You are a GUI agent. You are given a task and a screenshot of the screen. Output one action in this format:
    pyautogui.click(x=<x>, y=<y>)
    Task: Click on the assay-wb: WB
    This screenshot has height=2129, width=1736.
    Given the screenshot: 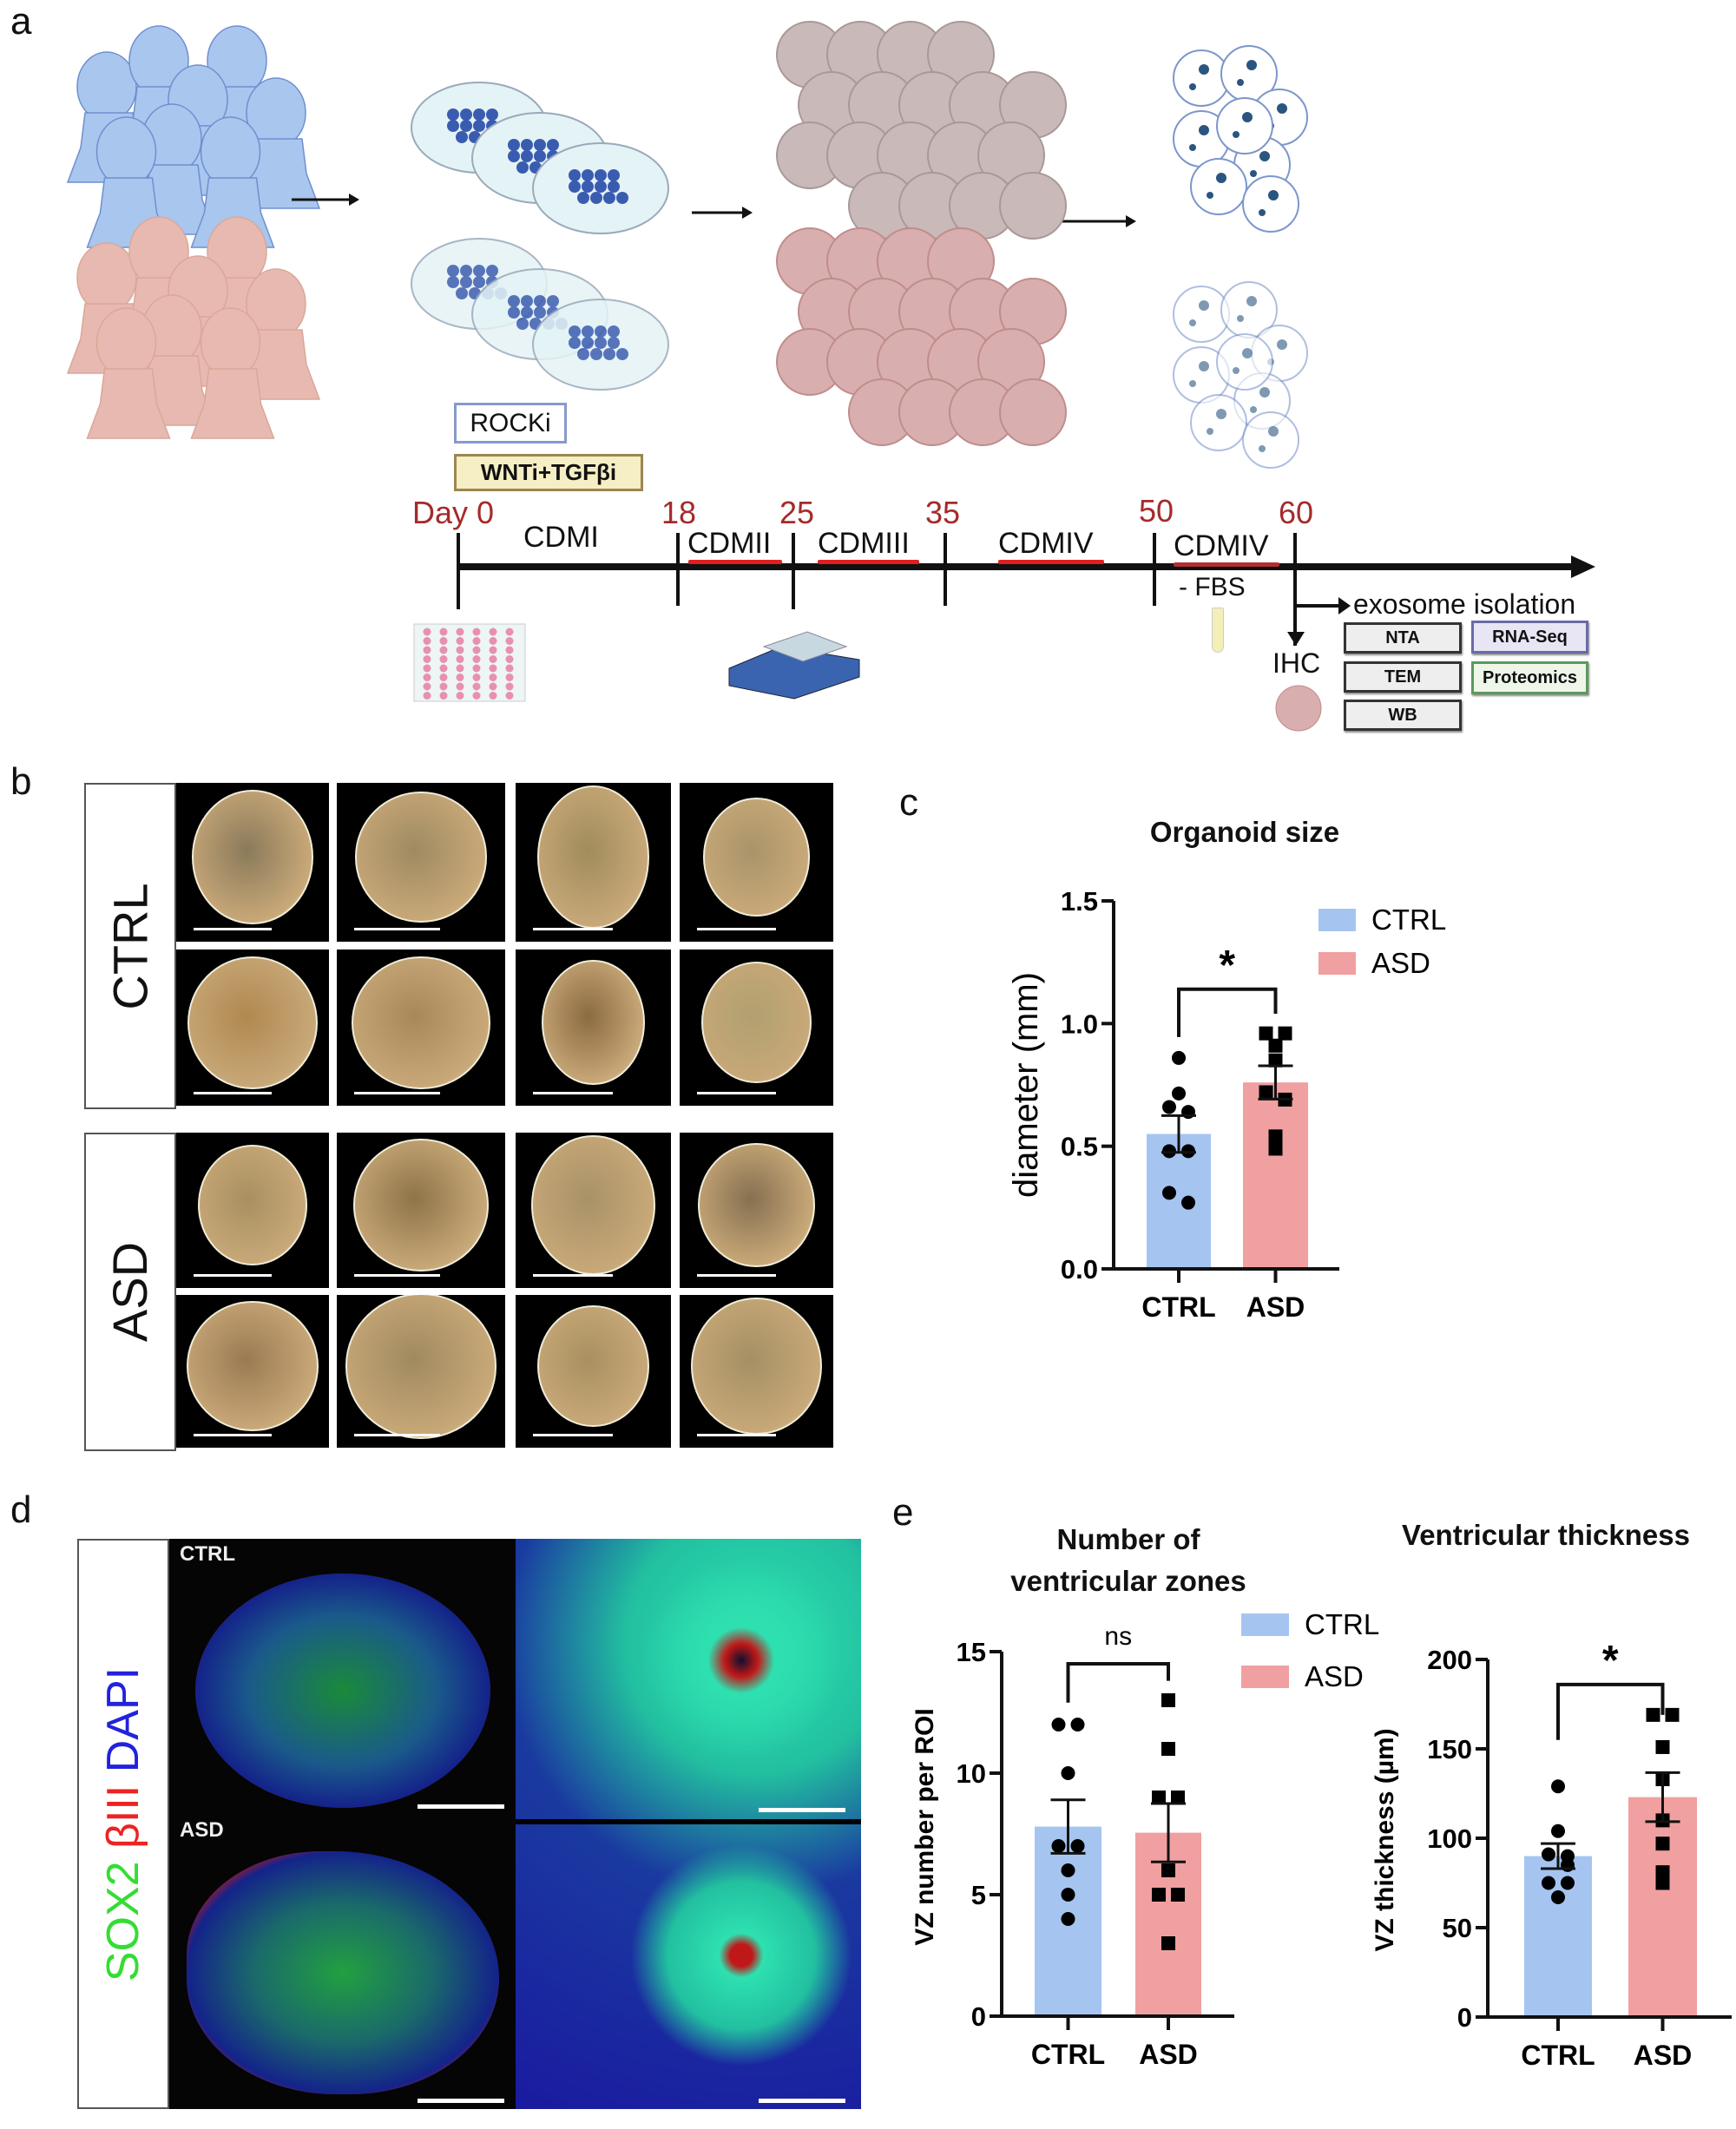 What is the action you would take?
    pyautogui.click(x=1403, y=716)
    